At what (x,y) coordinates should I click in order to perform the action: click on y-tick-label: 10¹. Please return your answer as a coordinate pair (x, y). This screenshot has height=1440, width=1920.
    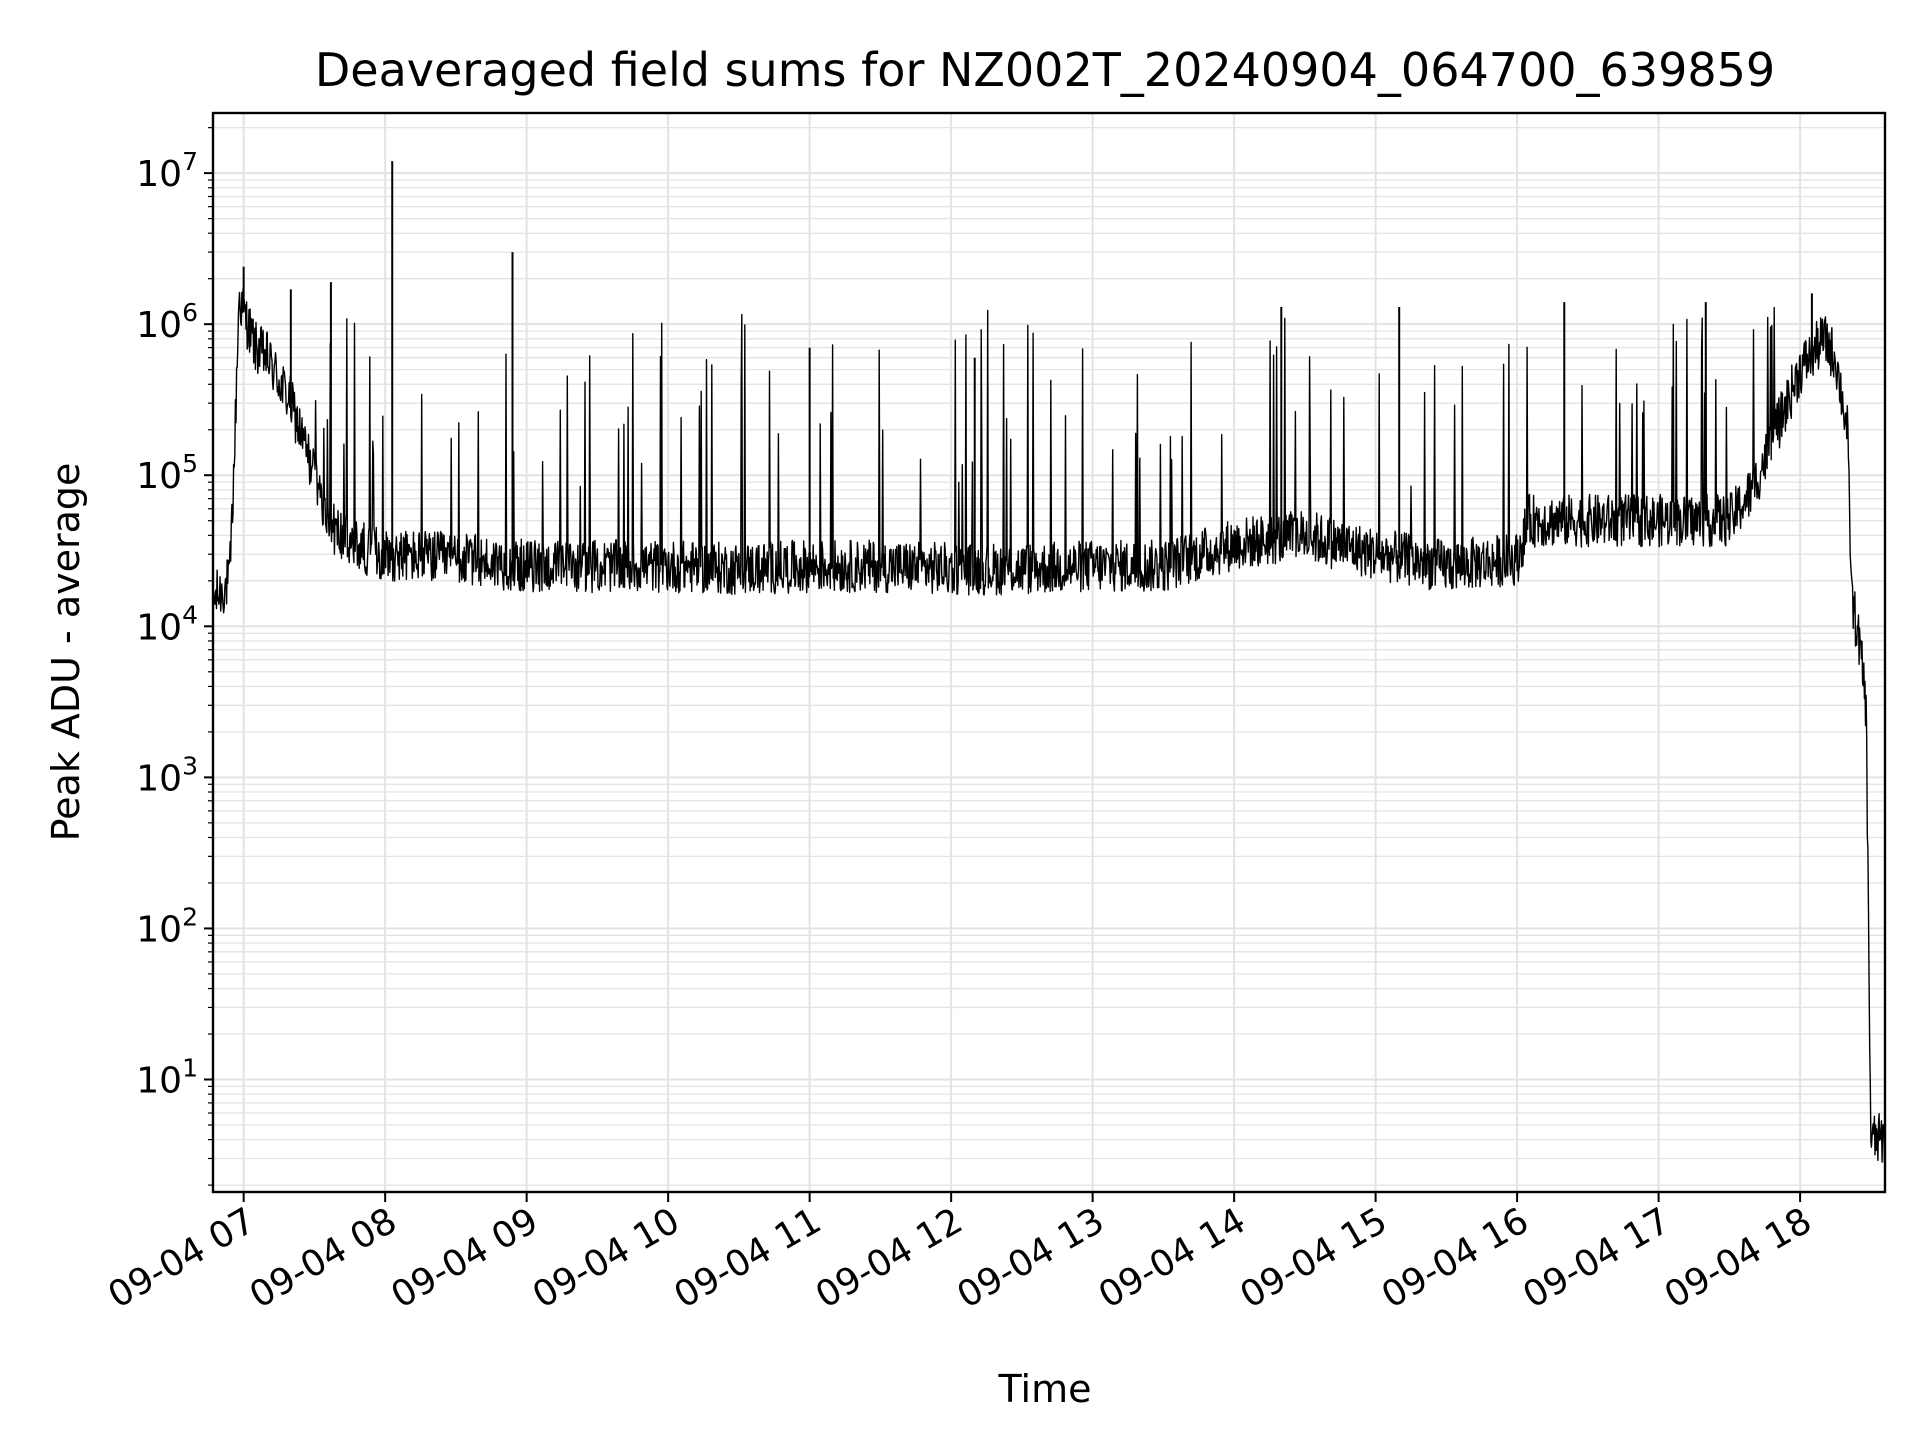
    Looking at the image, I should click on (167, 1077).